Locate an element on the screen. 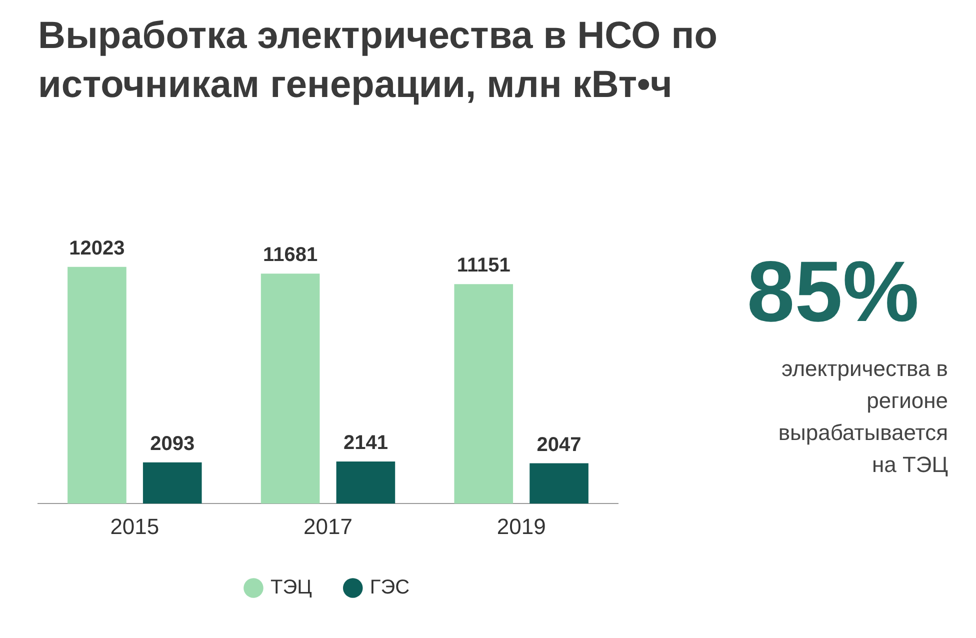  text: электричества в регионе вырабатывается на ТЭЦ is located at coordinates (862, 417).